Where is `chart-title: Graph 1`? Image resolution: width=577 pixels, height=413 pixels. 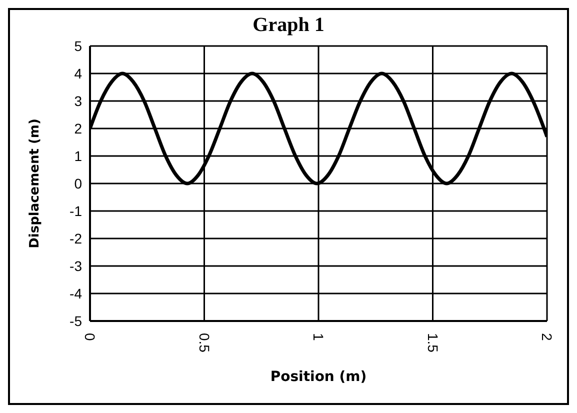
chart-title: Graph 1 is located at coordinates (289, 25).